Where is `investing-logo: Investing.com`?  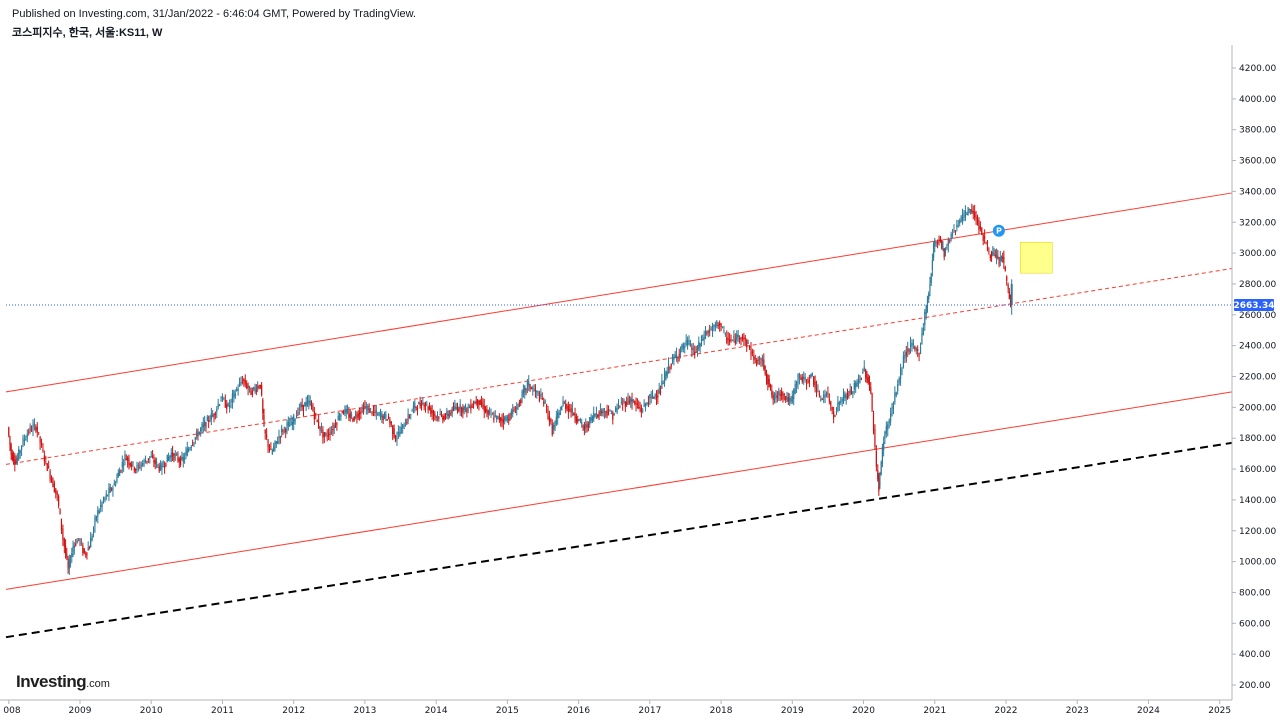
investing-logo: Investing.com is located at coordinates (63, 682).